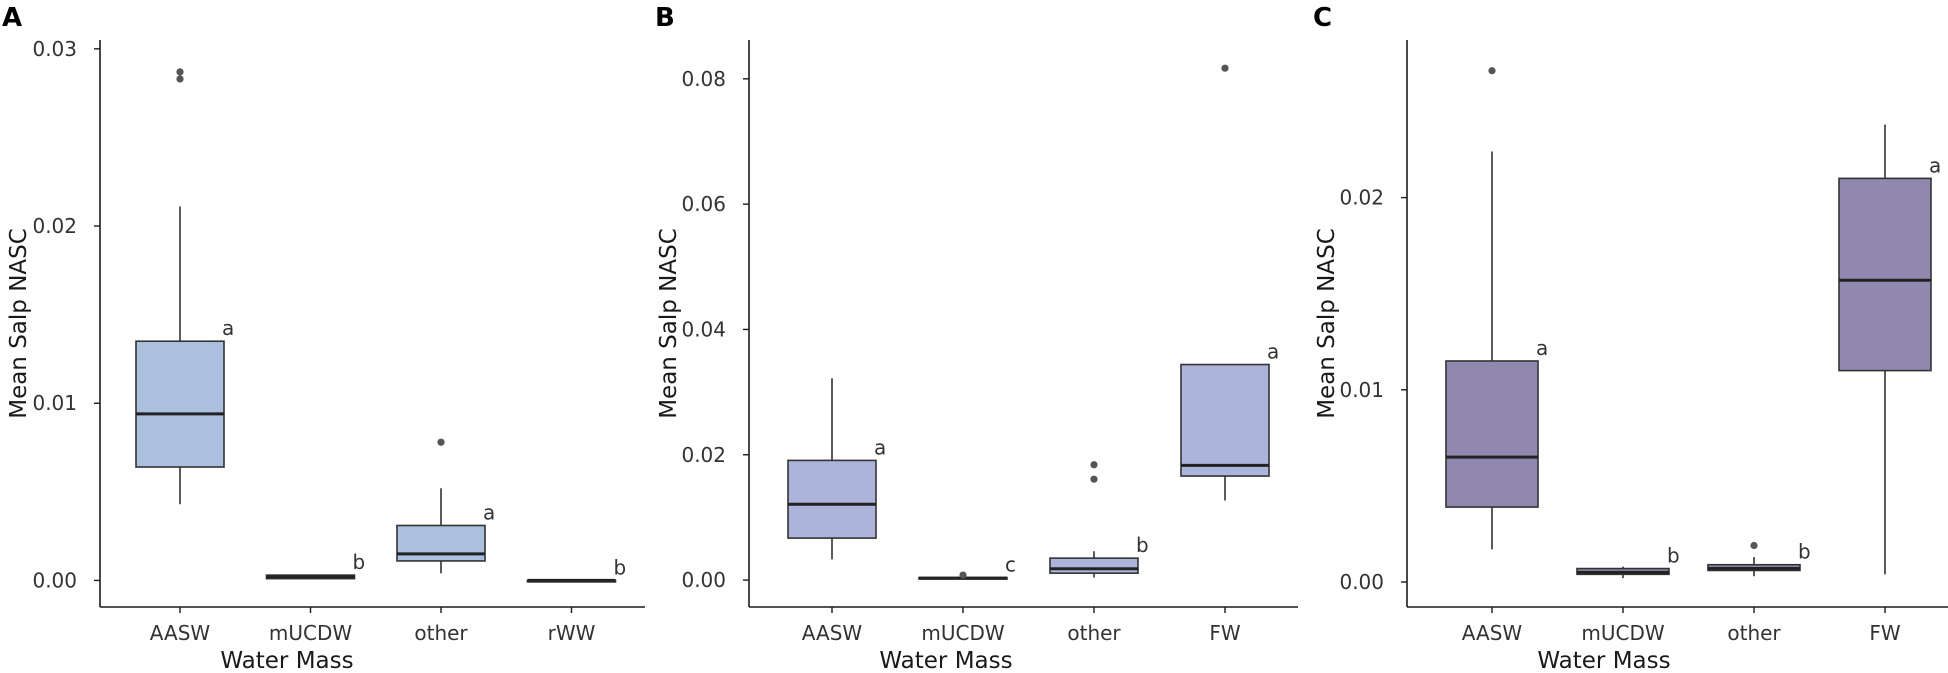 The image size is (1948, 673). What do you see at coordinates (54, 49) in the screenshot?
I see `y-tick-label: 0.03` at bounding box center [54, 49].